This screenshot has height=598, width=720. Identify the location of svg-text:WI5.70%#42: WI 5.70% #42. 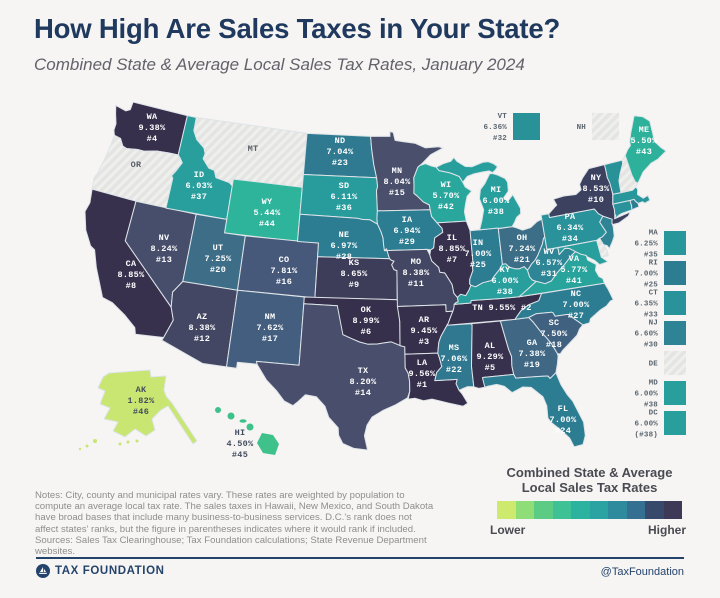
(446, 196).